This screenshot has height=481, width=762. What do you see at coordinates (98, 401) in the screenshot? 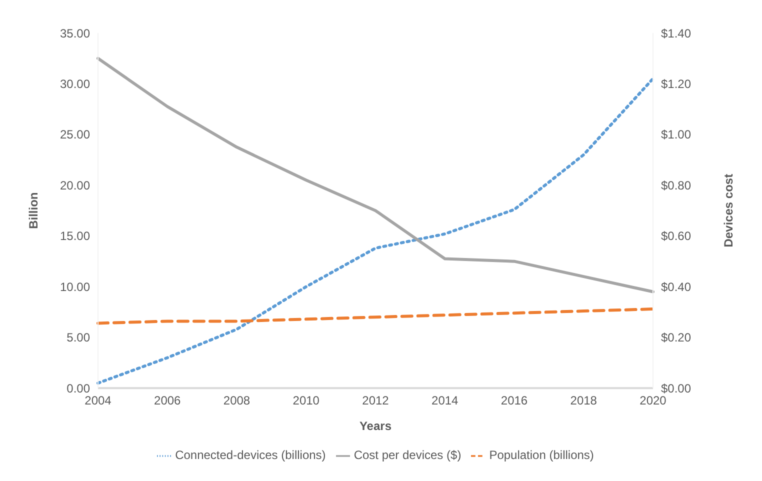
I see `x-tick-label: 2004` at bounding box center [98, 401].